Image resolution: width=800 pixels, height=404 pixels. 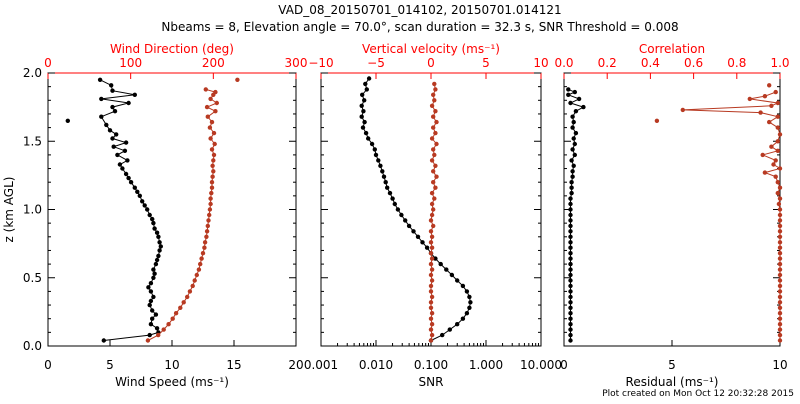 What do you see at coordinates (431, 49) in the screenshot?
I see `top-axis-label: Vertical velocity (ms⁻¹)` at bounding box center [431, 49].